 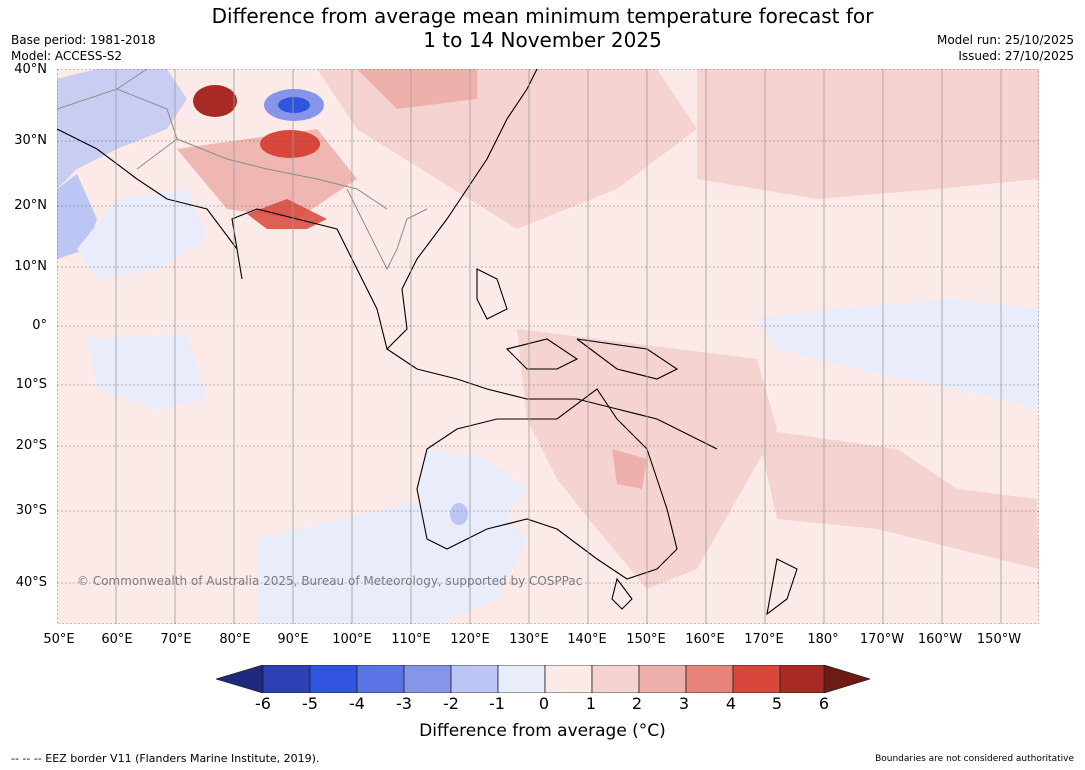 I want to click on anomaly-region-asia-warm, so click(x=507, y=149).